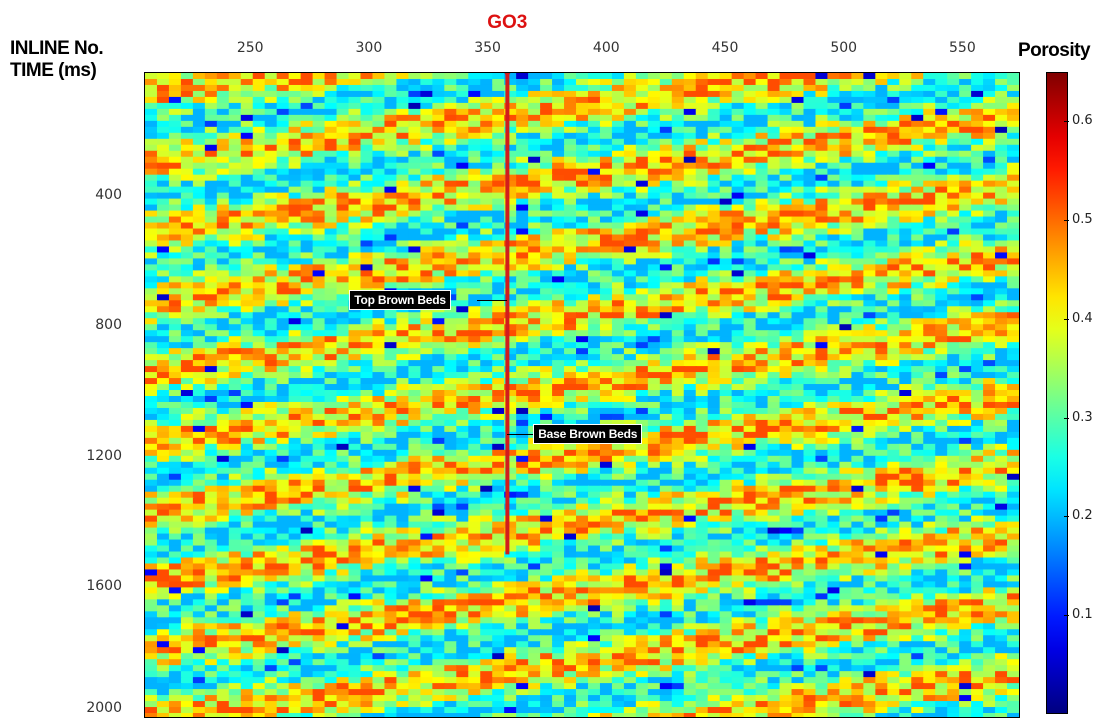 The height and width of the screenshot is (720, 1116). What do you see at coordinates (1082, 121) in the screenshot?
I see `colorbar-tick-label: 0.6` at bounding box center [1082, 121].